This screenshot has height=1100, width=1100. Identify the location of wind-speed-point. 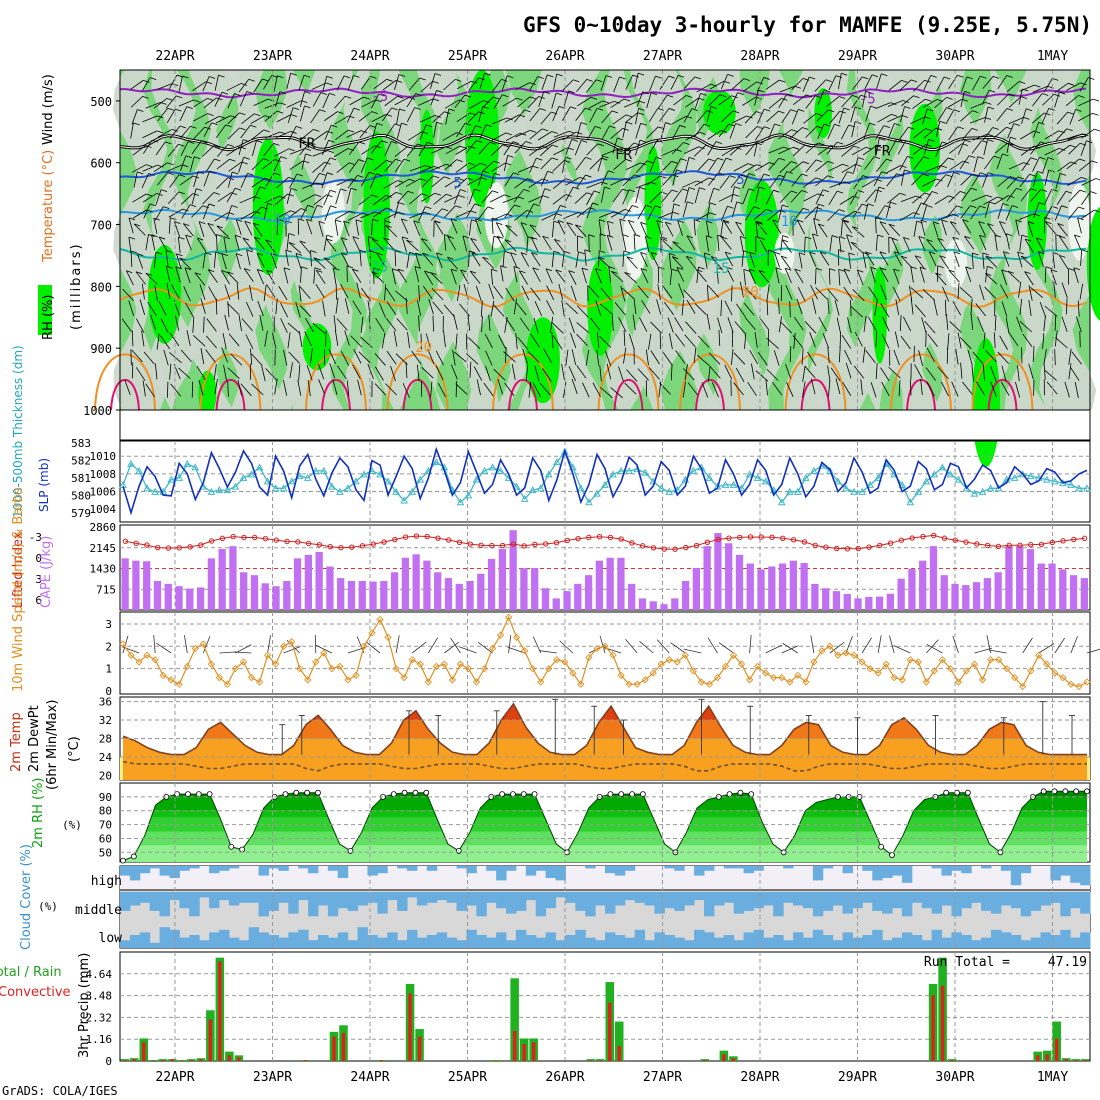
(846, 653).